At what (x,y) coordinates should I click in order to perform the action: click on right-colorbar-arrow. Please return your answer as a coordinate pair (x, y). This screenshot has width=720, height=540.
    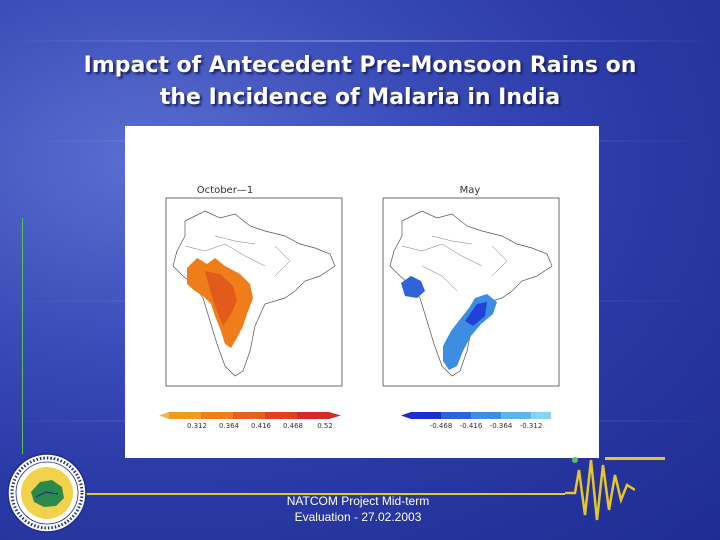
    Looking at the image, I should click on (406, 415).